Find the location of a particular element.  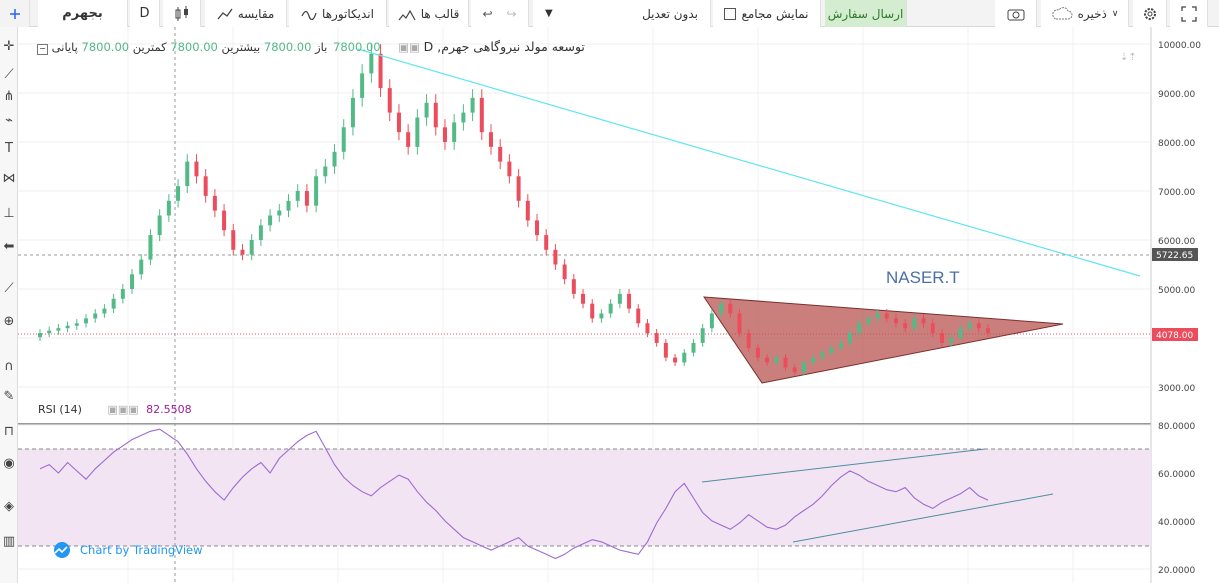

show-totals-label: نمایش مجامع is located at coordinates (775, 13).